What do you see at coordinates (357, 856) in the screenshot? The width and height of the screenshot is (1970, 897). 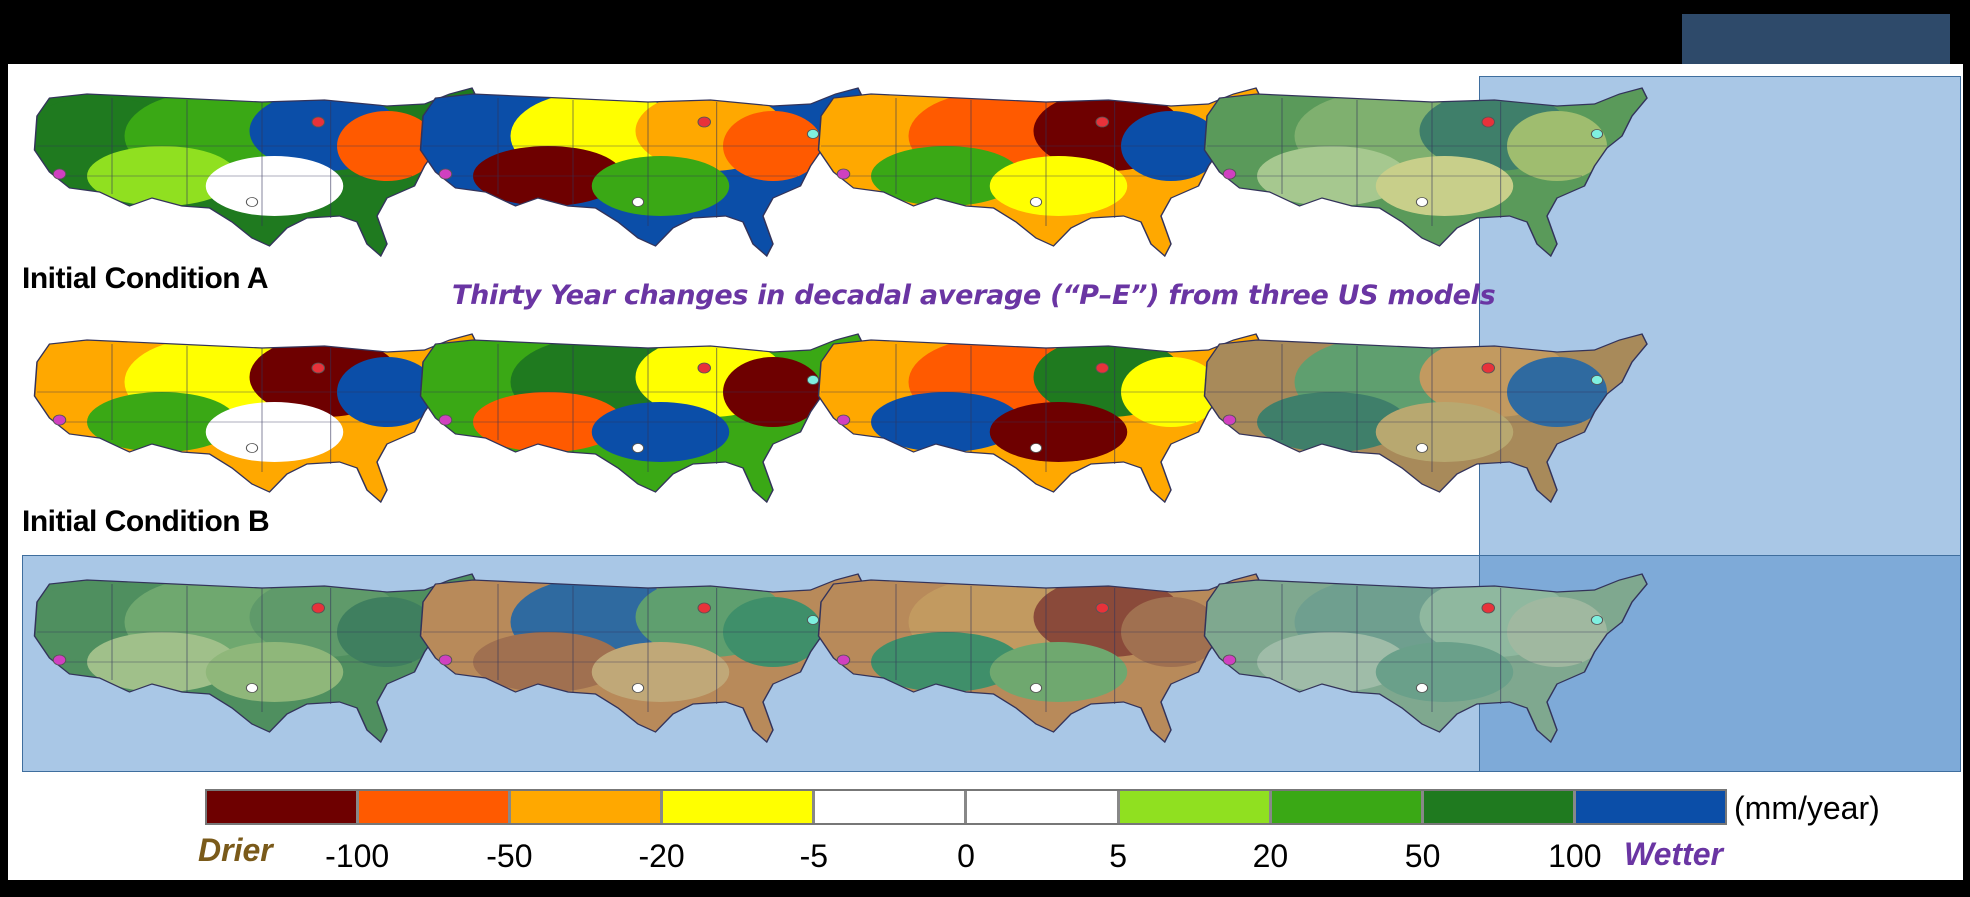 I see `legend-tick-label: -100` at bounding box center [357, 856].